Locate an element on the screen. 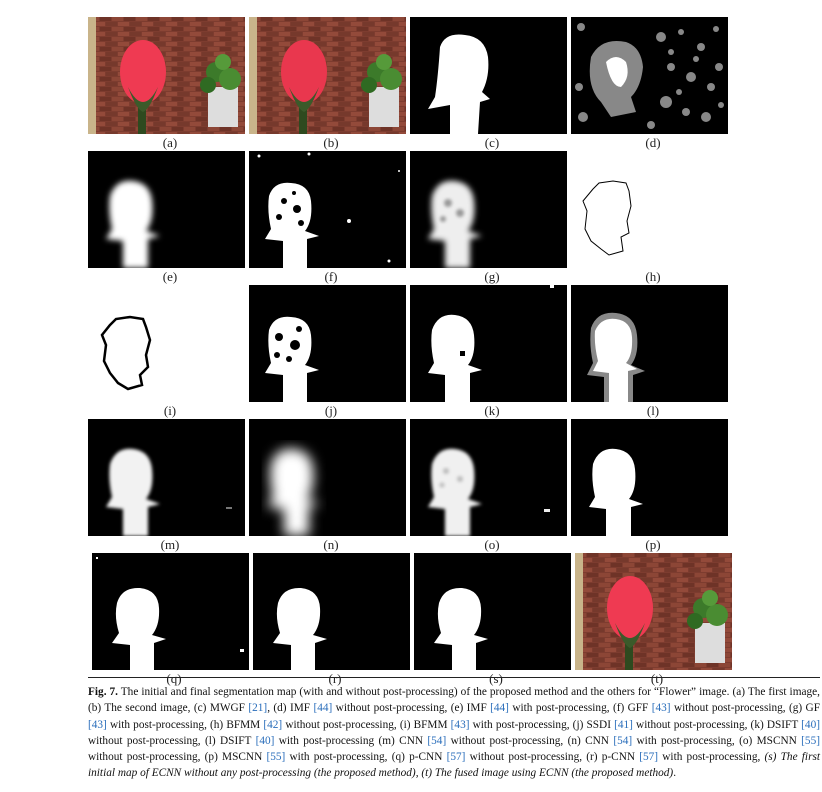 This screenshot has height=792, width=822. mask-s is located at coordinates (492, 611).